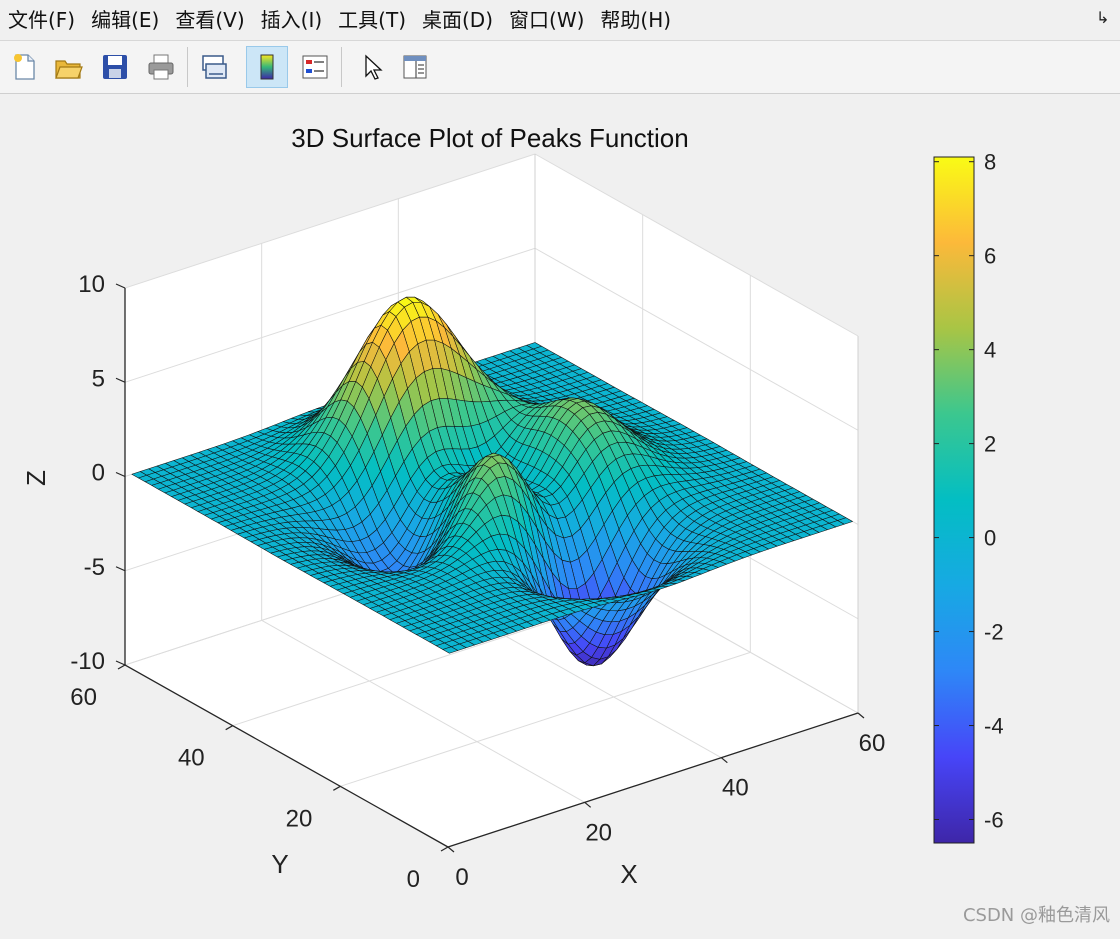 Image resolution: width=1120 pixels, height=939 pixels. What do you see at coordinates (286, 756) in the screenshot?
I see `y-axis-line` at bounding box center [286, 756].